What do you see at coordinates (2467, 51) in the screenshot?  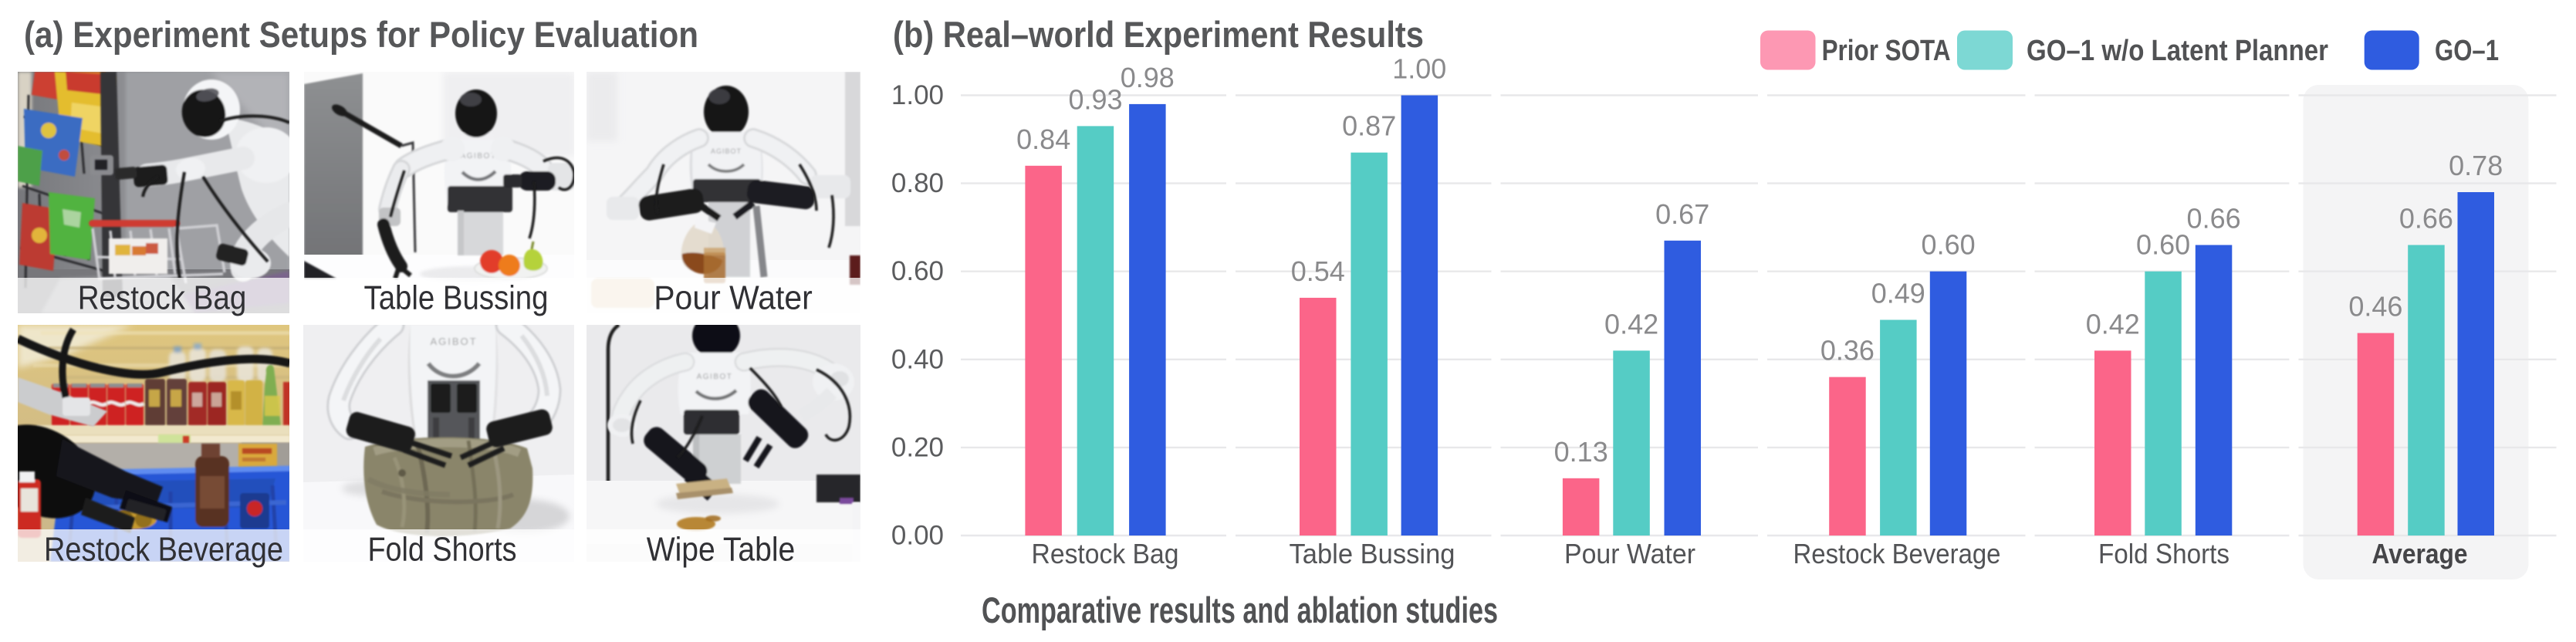 I see `svg-text: GO–1` at bounding box center [2467, 51].